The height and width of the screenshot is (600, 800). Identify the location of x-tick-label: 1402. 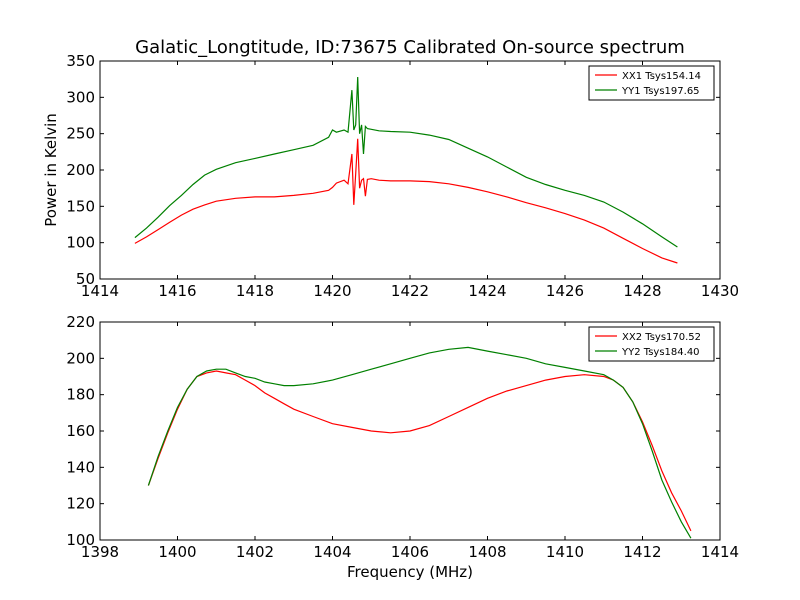
(255, 552).